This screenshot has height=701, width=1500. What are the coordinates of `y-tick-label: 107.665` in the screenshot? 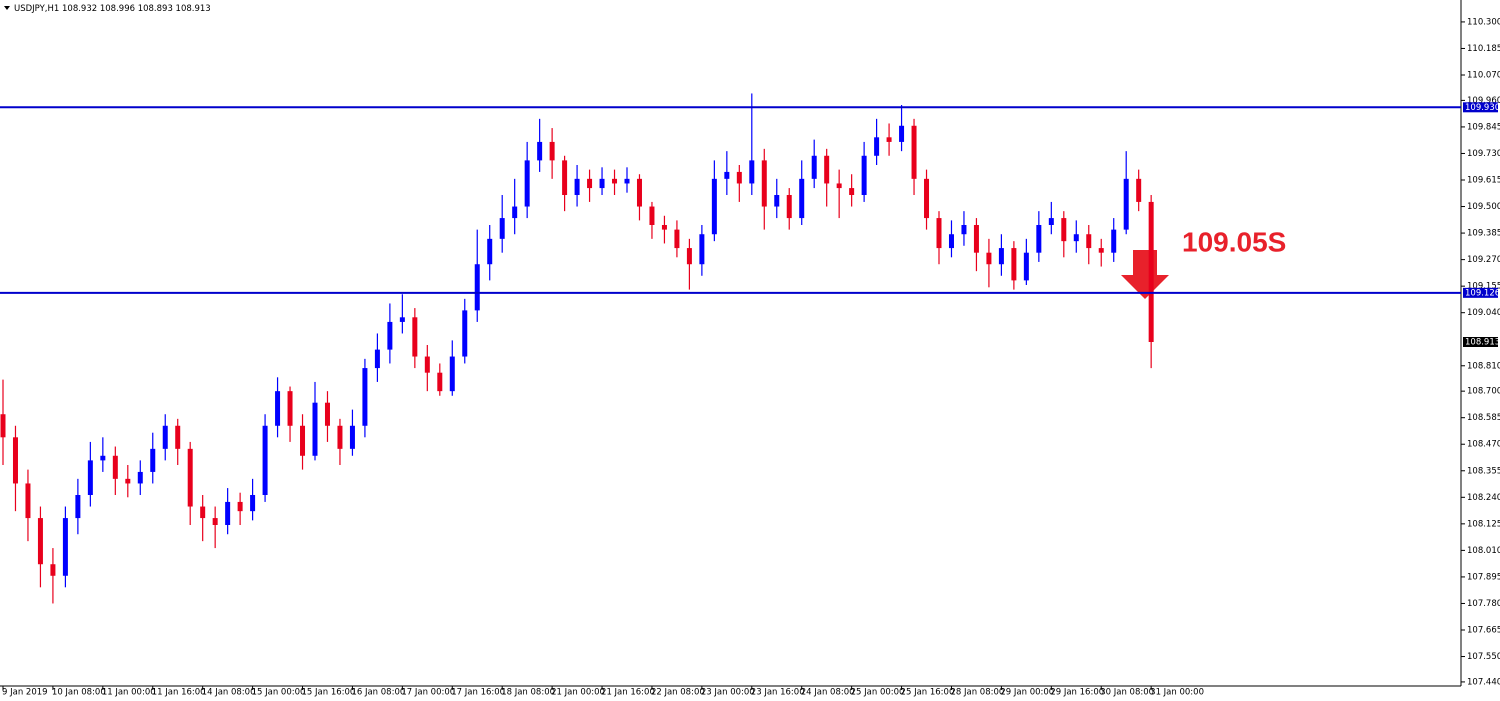 It's located at (1483, 631).